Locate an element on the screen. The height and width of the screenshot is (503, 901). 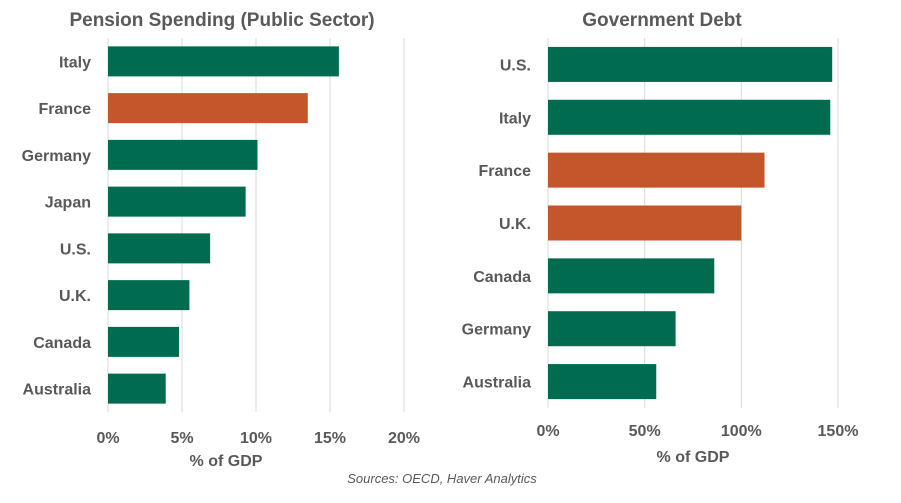
debt-category-label: U.K. is located at coordinates (515, 224).